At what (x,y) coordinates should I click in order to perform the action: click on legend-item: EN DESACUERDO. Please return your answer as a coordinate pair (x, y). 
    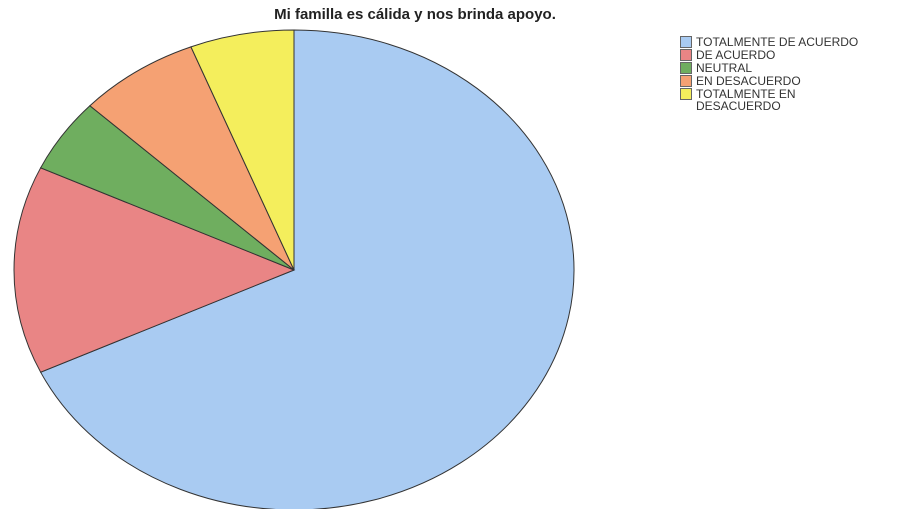
    Looking at the image, I should click on (796, 81).